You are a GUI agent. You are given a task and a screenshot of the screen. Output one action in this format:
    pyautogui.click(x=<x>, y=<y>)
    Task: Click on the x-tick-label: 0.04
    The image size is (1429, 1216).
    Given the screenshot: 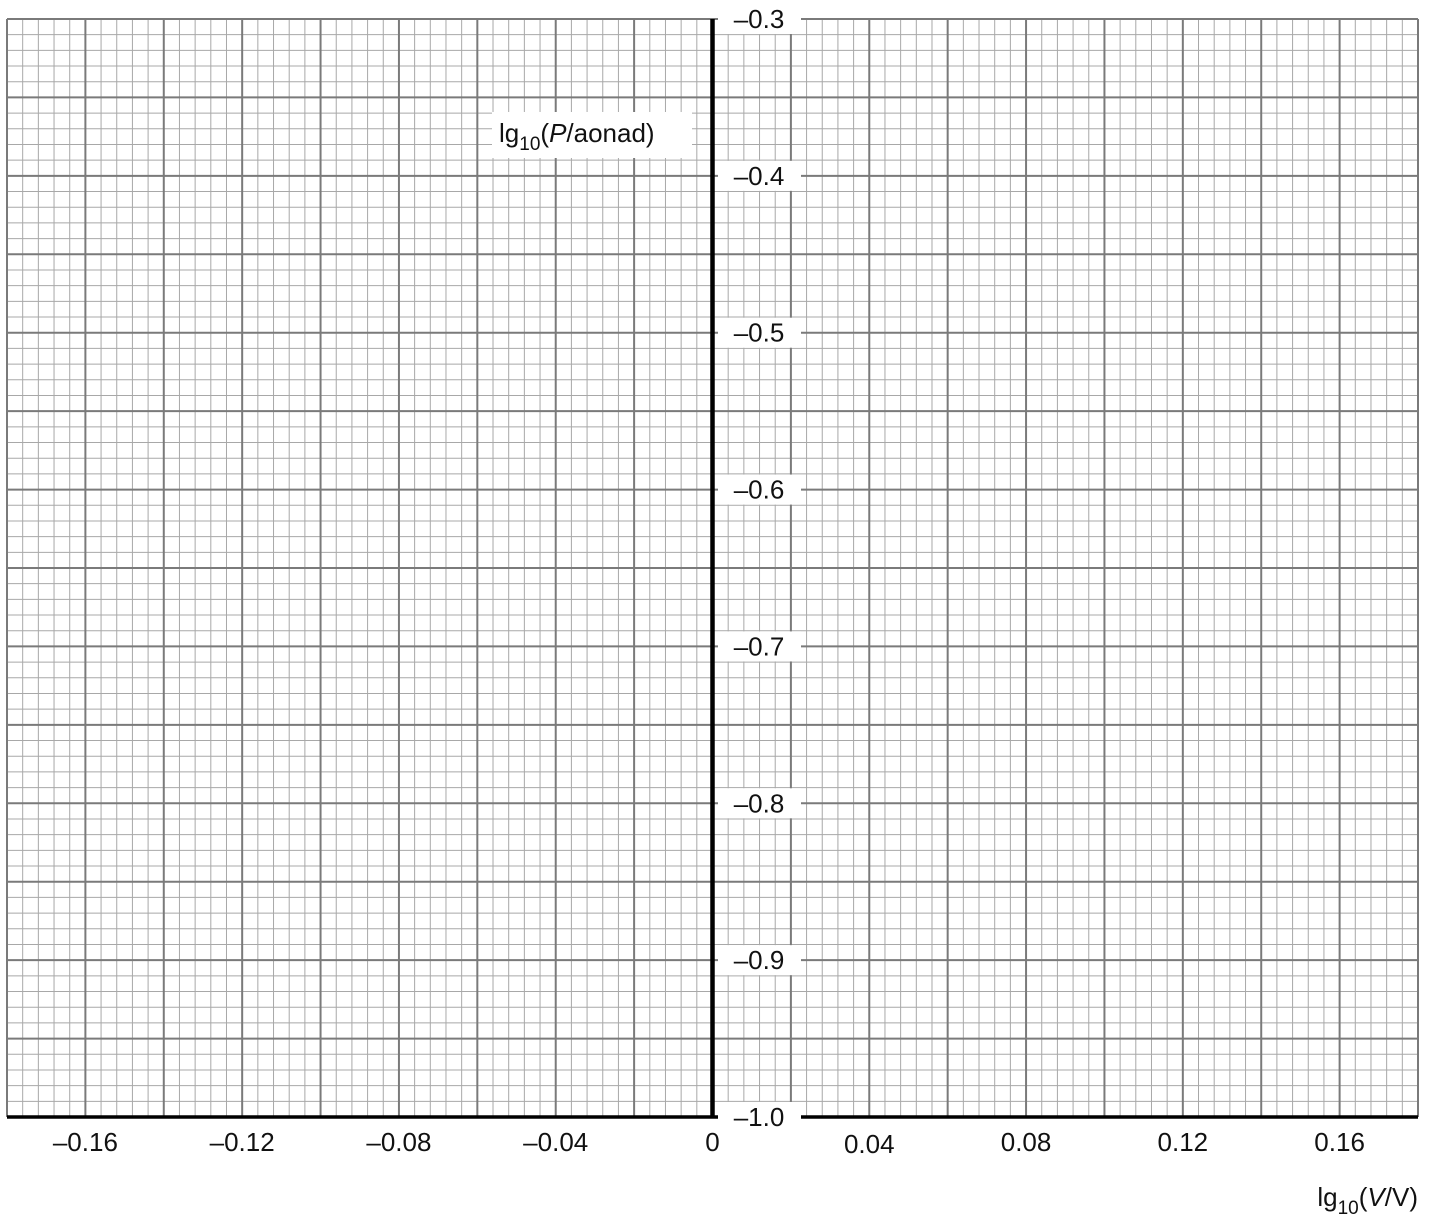 What is the action you would take?
    pyautogui.click(x=869, y=1144)
    